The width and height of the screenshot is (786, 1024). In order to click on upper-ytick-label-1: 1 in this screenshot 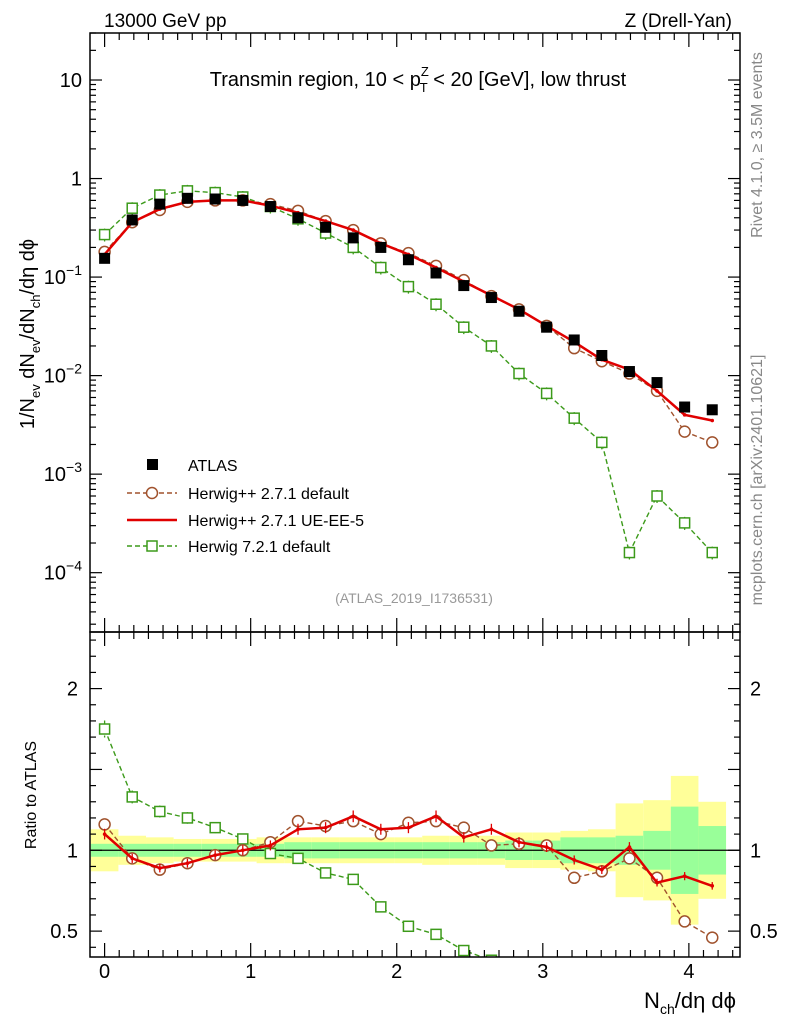, I will do `click(76, 180)`.